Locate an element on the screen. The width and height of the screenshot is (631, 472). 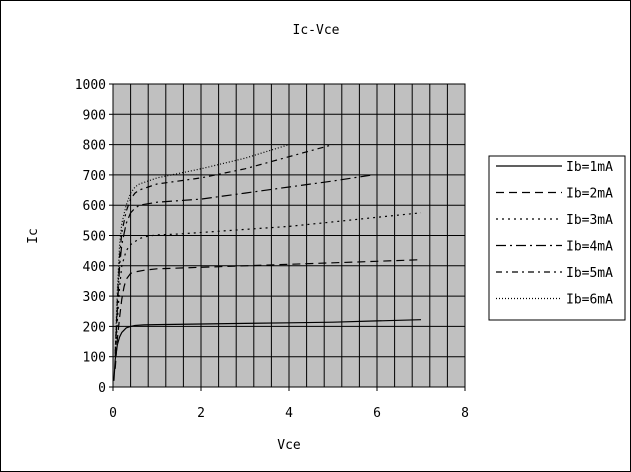
legend-box is located at coordinates (557, 238).